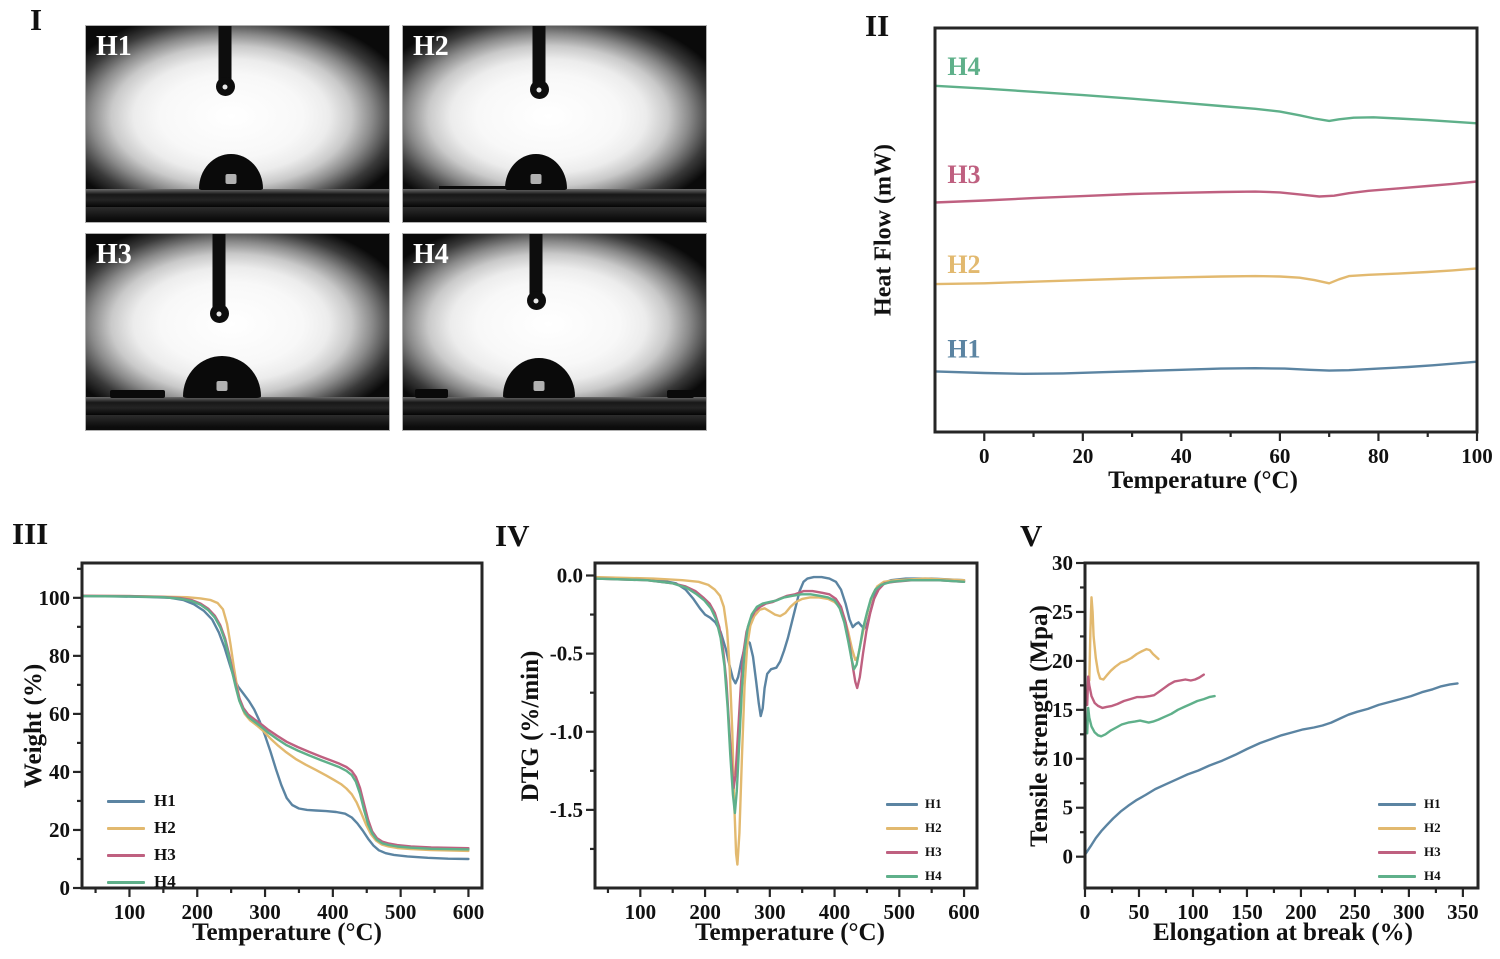 The height and width of the screenshot is (959, 1500). I want to click on curve-label-H3: H3, so click(963, 174).